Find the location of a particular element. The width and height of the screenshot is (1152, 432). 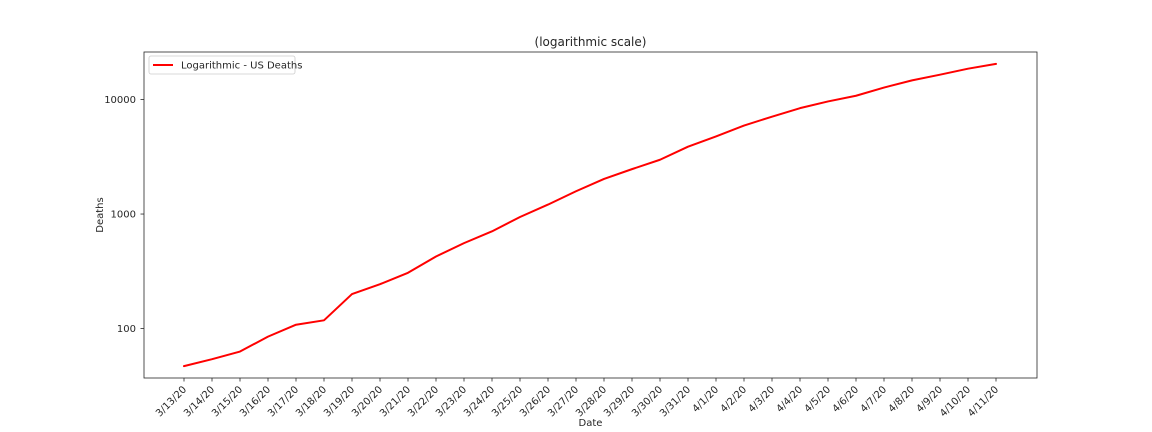

x-tick-label: 4/4/20 is located at coordinates (790, 399).